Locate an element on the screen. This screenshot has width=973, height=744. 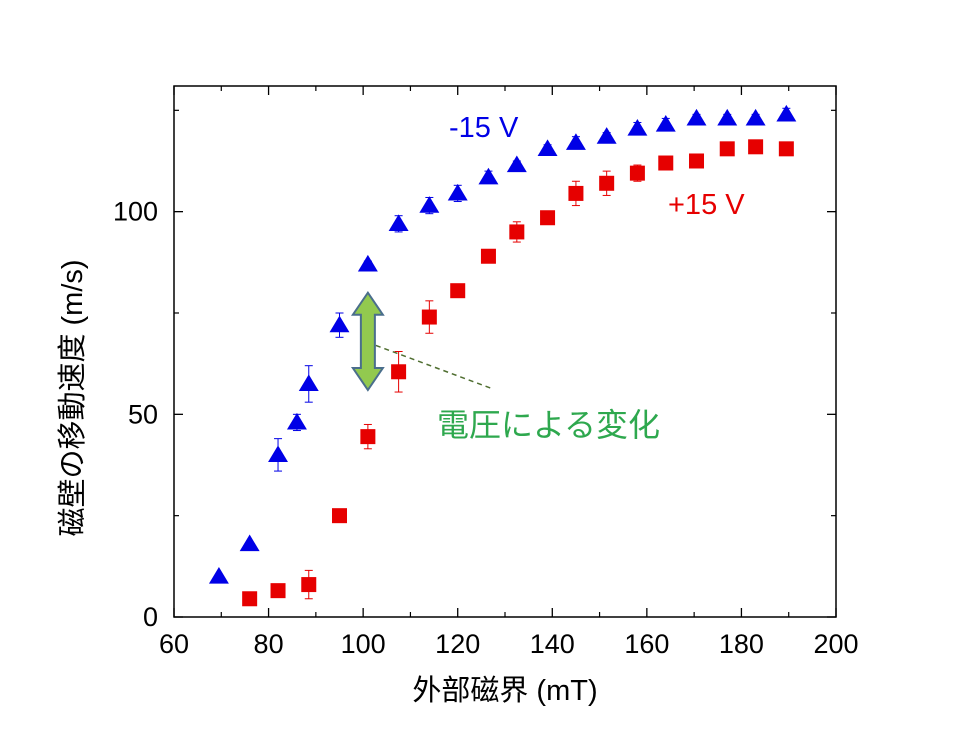
x-tick-label: 180 is located at coordinates (741, 644).